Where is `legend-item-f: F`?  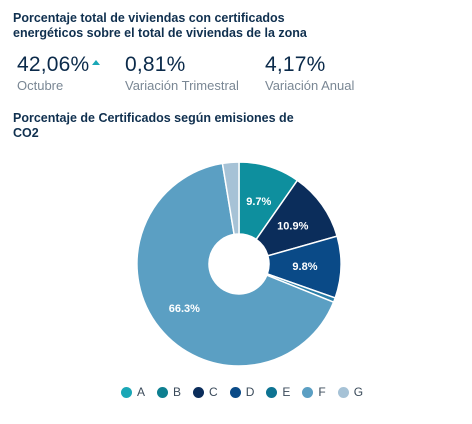 legend-item-f: F is located at coordinates (314, 392).